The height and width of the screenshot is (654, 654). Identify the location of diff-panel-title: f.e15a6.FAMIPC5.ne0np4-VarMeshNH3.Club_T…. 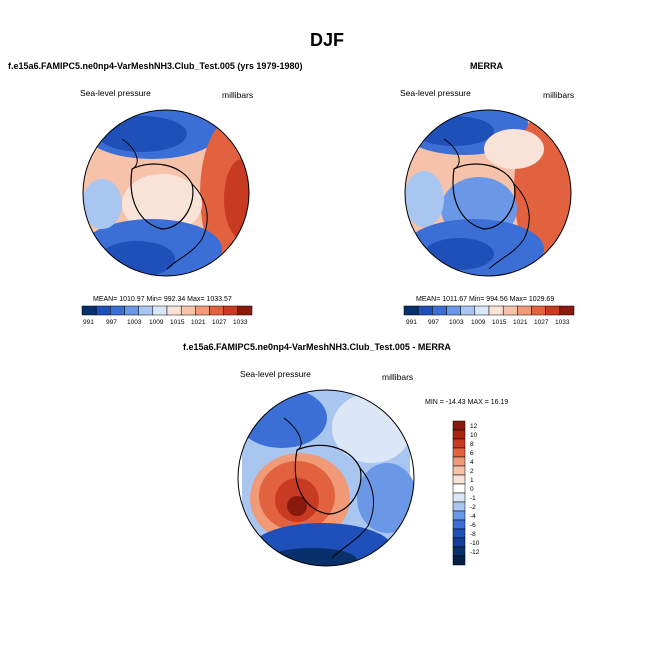
(317, 347).